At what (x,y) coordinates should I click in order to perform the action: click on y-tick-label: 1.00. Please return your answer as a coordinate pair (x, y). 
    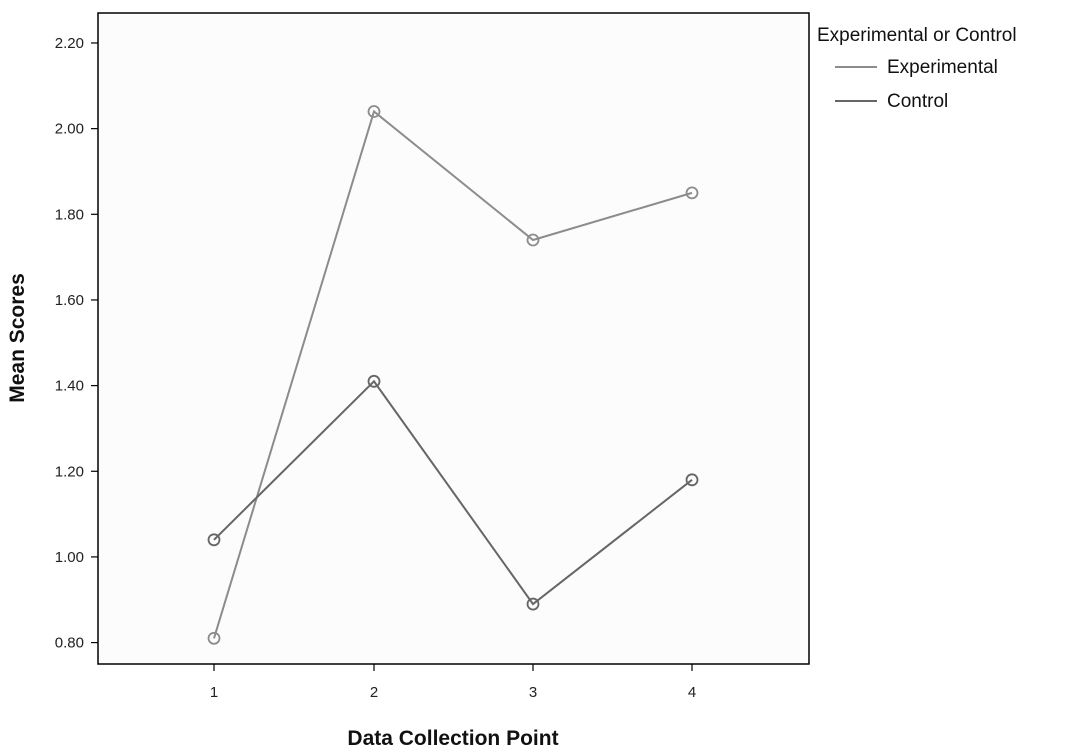
    Looking at the image, I should click on (69, 557).